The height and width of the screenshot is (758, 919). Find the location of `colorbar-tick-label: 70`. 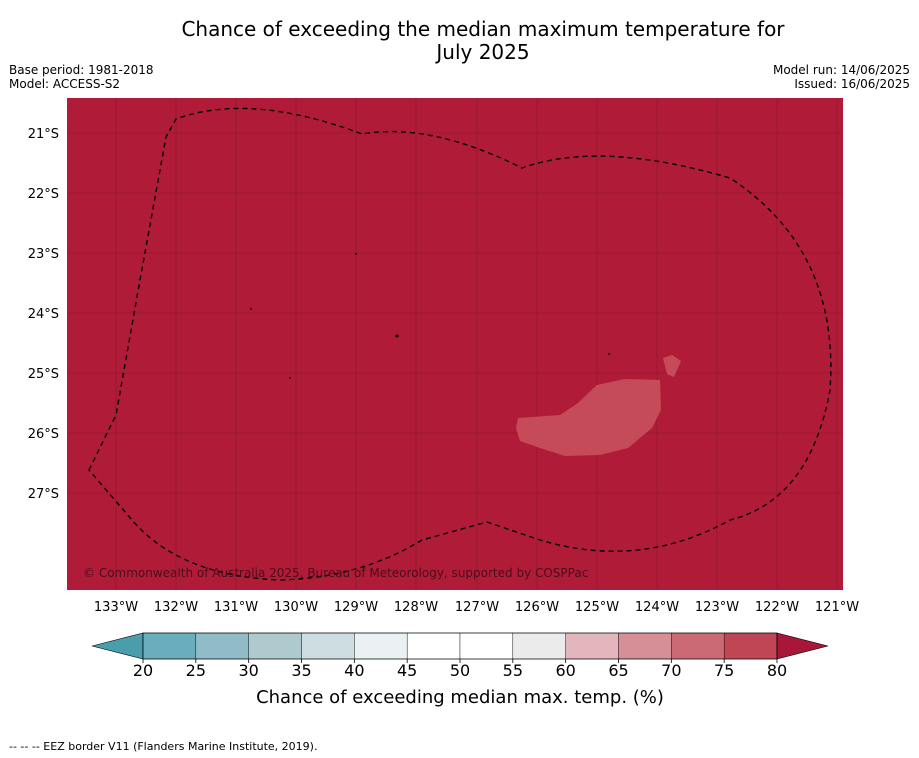

colorbar-tick-label: 70 is located at coordinates (671, 670).